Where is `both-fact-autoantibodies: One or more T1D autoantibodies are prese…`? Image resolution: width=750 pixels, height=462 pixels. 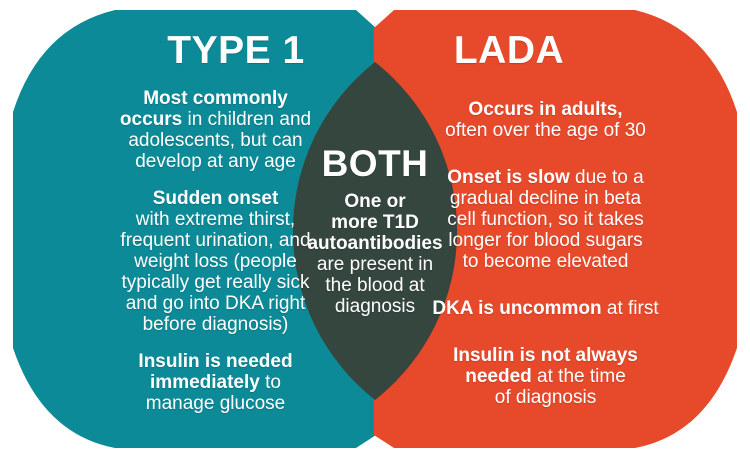
both-fact-autoantibodies: One or more T1D autoantibodies are prese… is located at coordinates (375, 254).